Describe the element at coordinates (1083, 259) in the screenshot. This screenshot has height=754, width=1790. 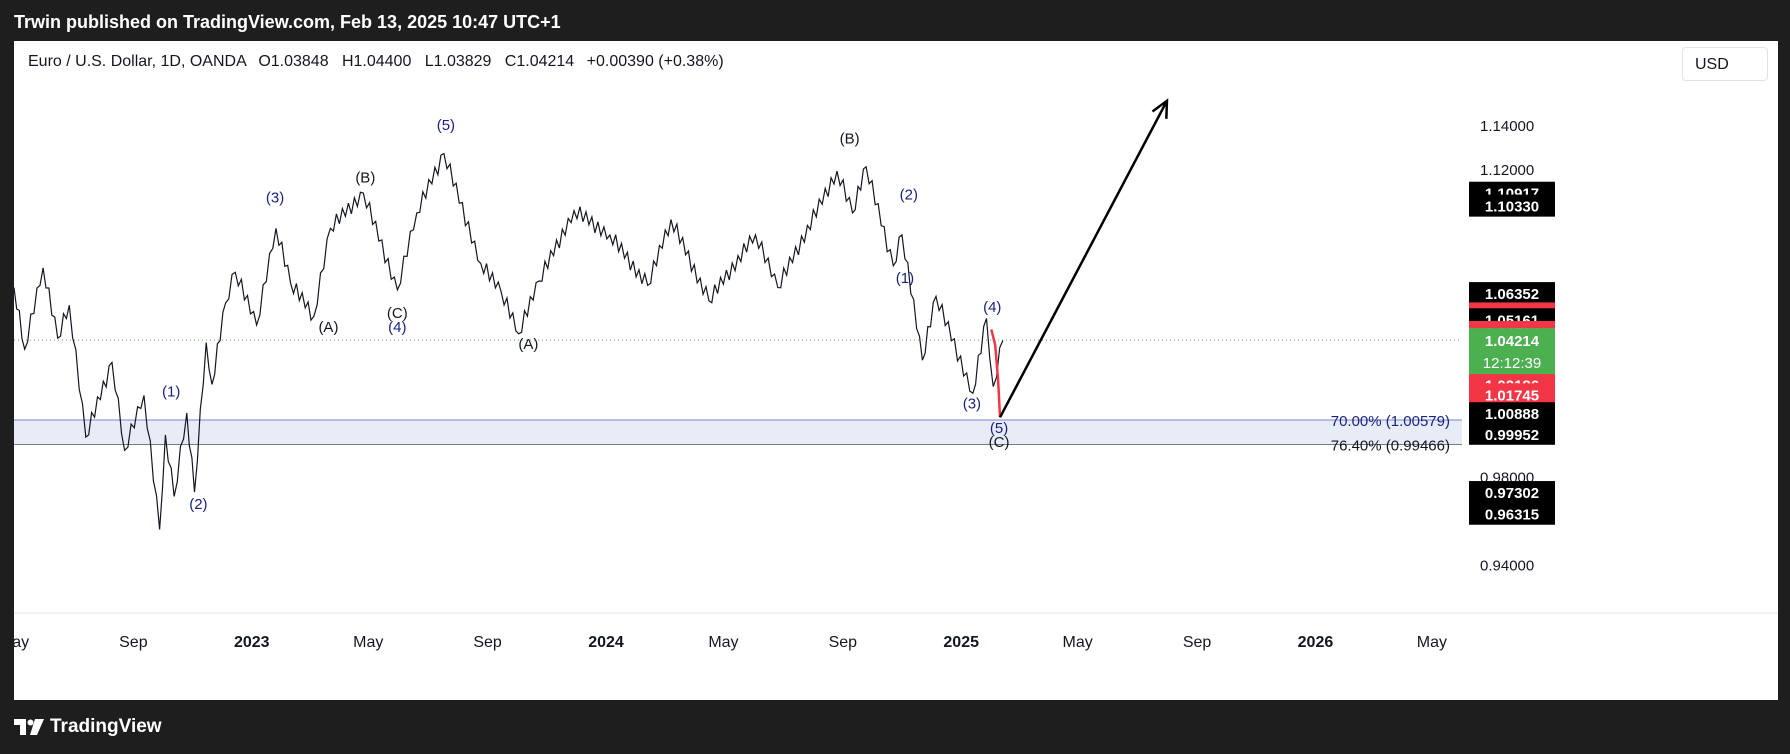
I see `projection-arrow-line` at that location.